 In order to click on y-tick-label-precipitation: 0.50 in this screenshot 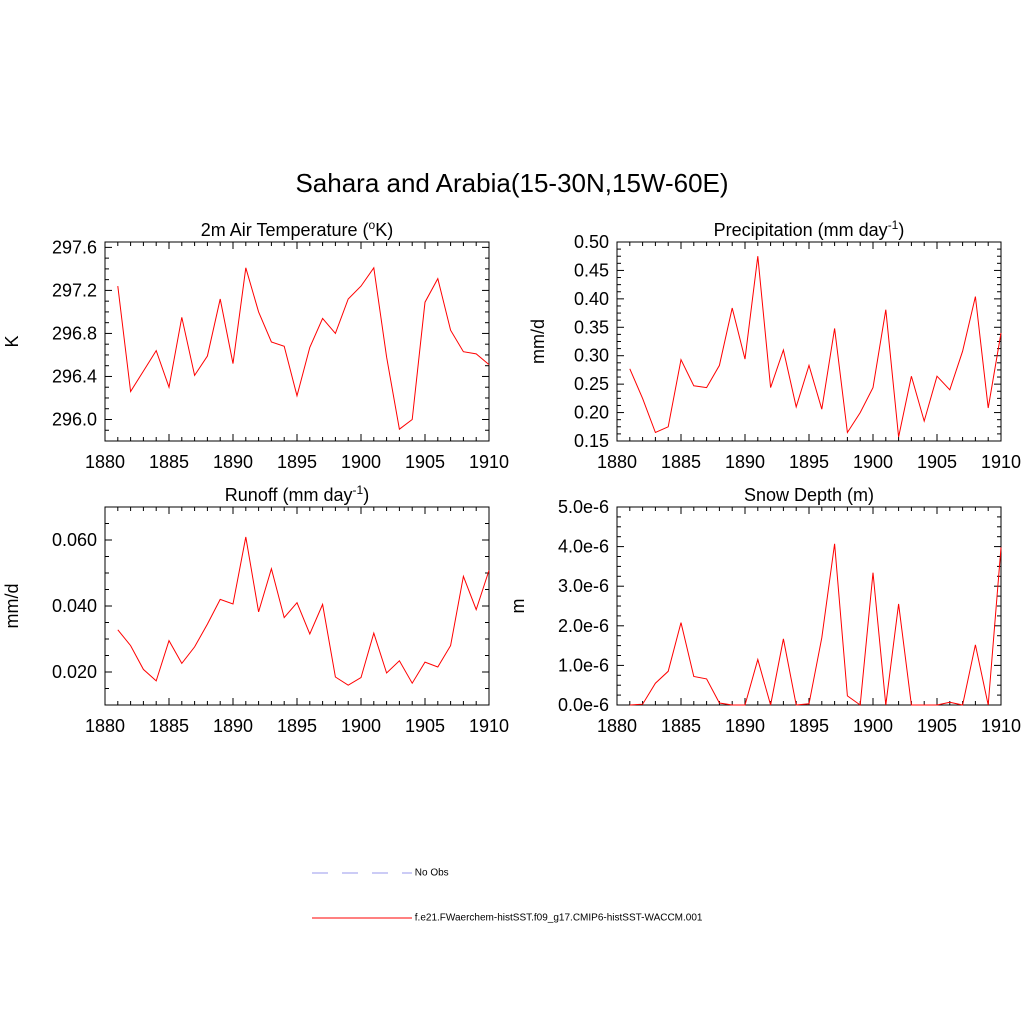, I will do `click(591, 242)`.